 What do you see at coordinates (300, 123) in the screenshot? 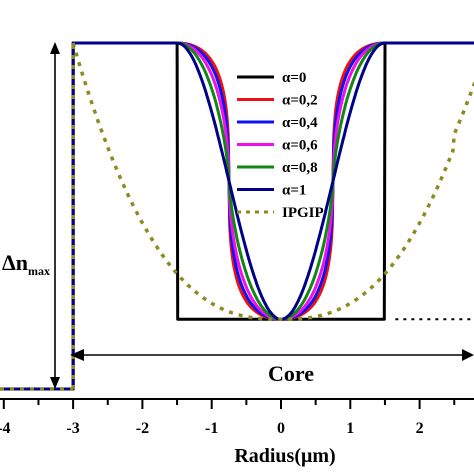
I see `legend-label: α=0,4` at bounding box center [300, 123].